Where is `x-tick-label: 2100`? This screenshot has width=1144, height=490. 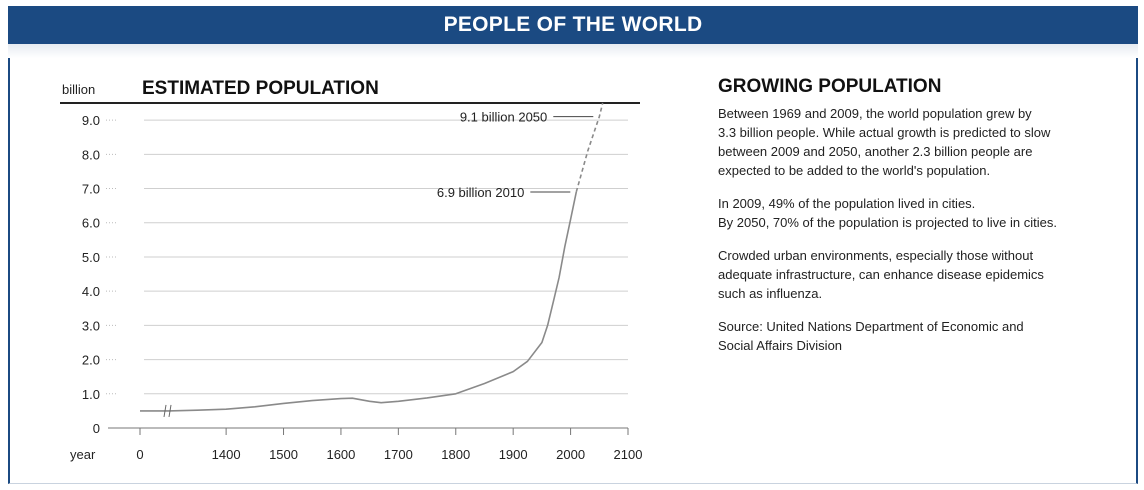 x-tick-label: 2100 is located at coordinates (628, 454).